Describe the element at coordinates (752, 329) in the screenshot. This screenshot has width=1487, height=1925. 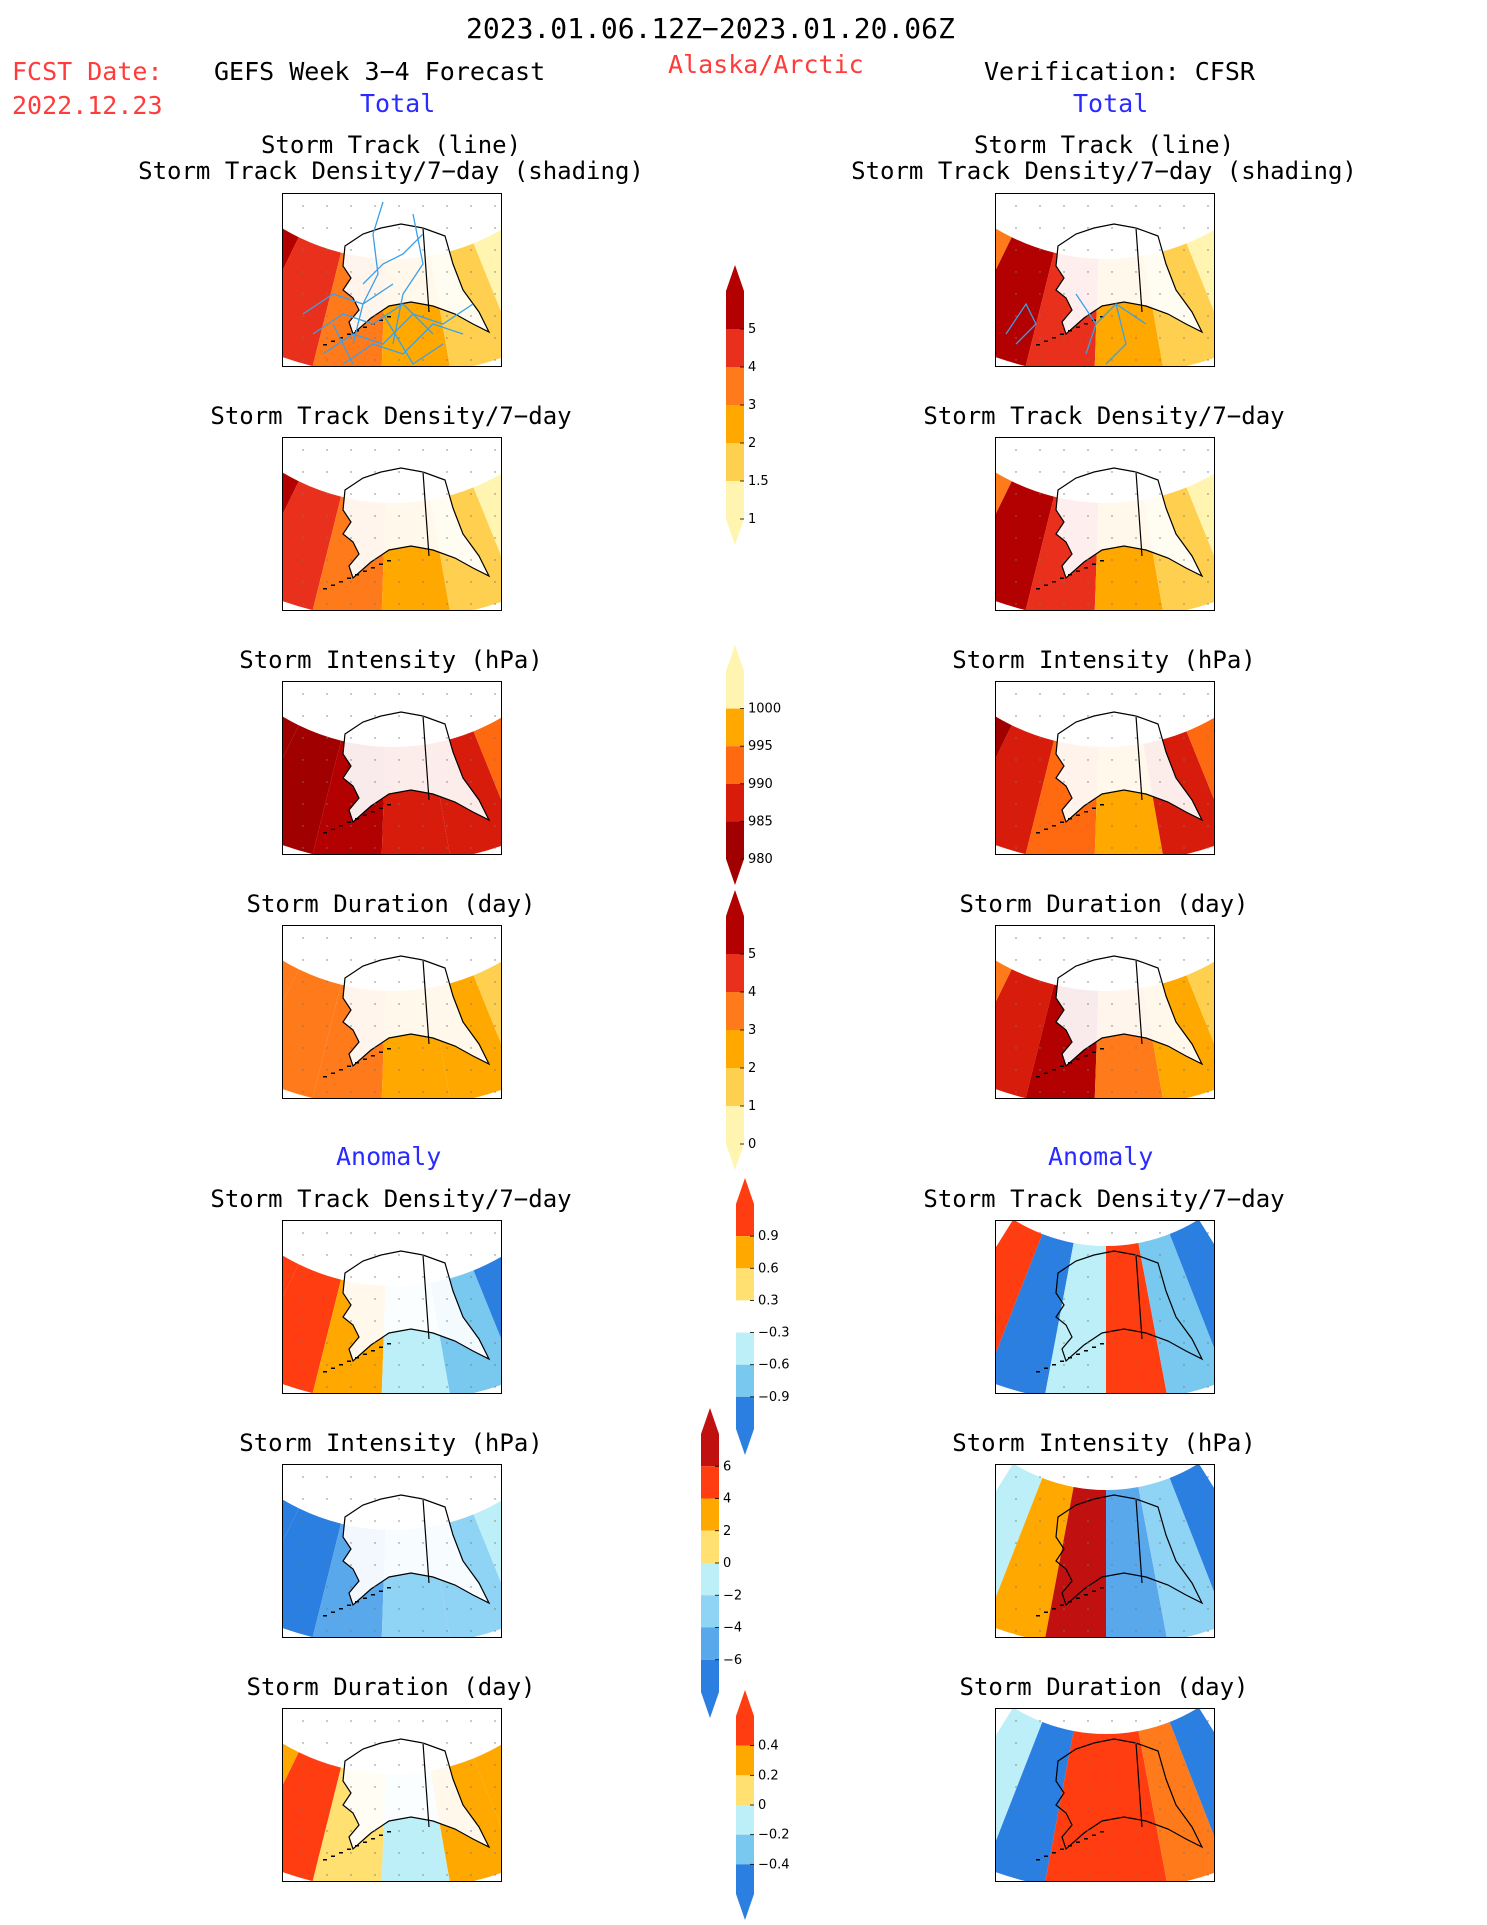
I see `colorbar-tick-label: 5` at that location.